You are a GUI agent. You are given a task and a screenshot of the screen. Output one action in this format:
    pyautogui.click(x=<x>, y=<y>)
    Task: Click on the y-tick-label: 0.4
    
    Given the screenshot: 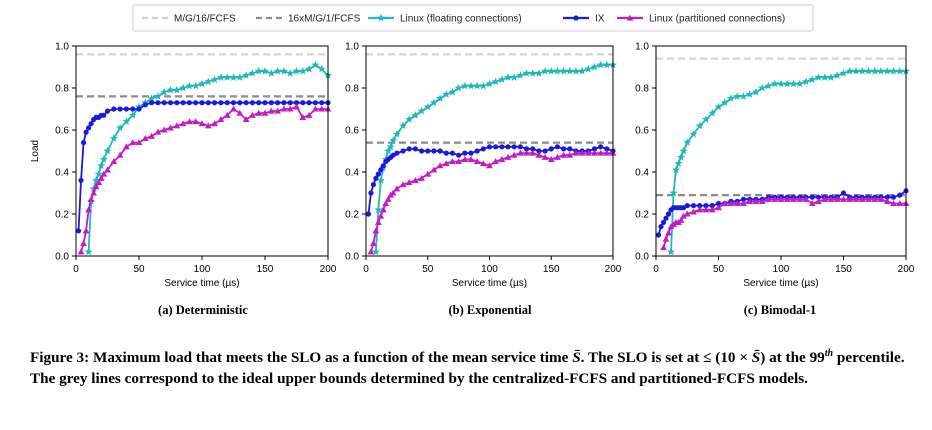 What is the action you would take?
    pyautogui.click(x=642, y=173)
    